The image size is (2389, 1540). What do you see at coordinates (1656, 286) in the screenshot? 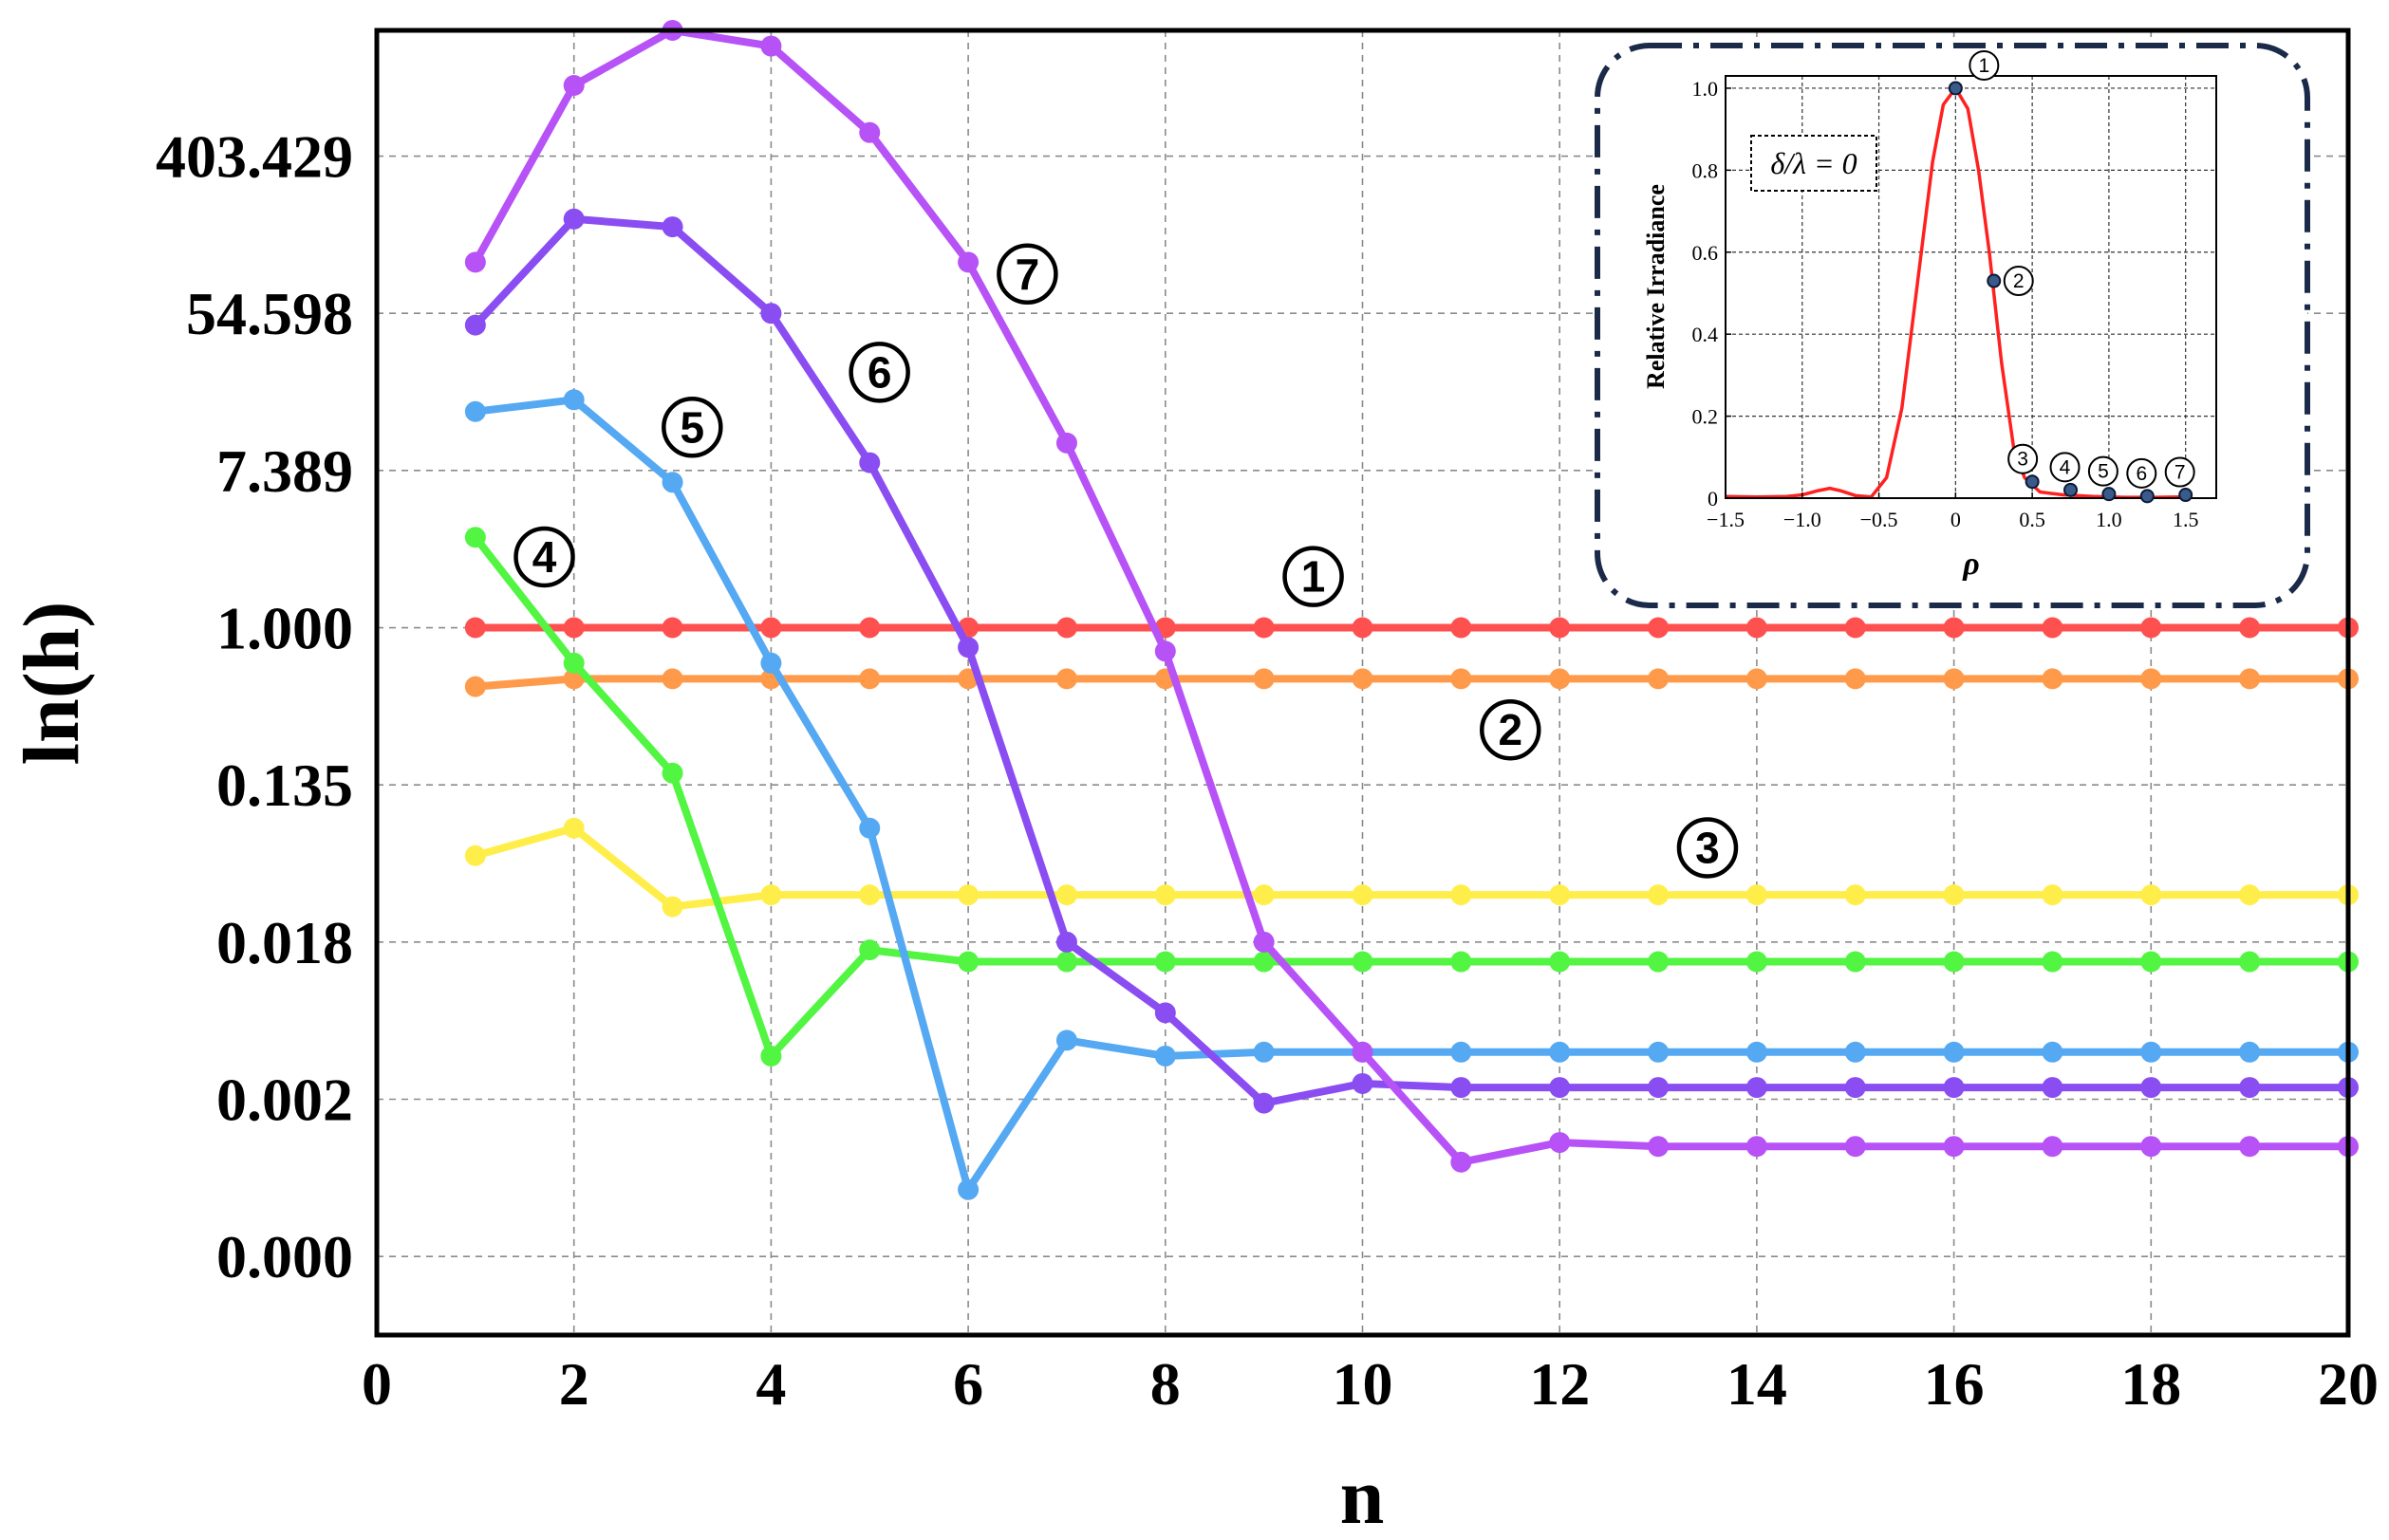
I see `inset-y-axis-title: Relative Irradiance` at bounding box center [1656, 286].